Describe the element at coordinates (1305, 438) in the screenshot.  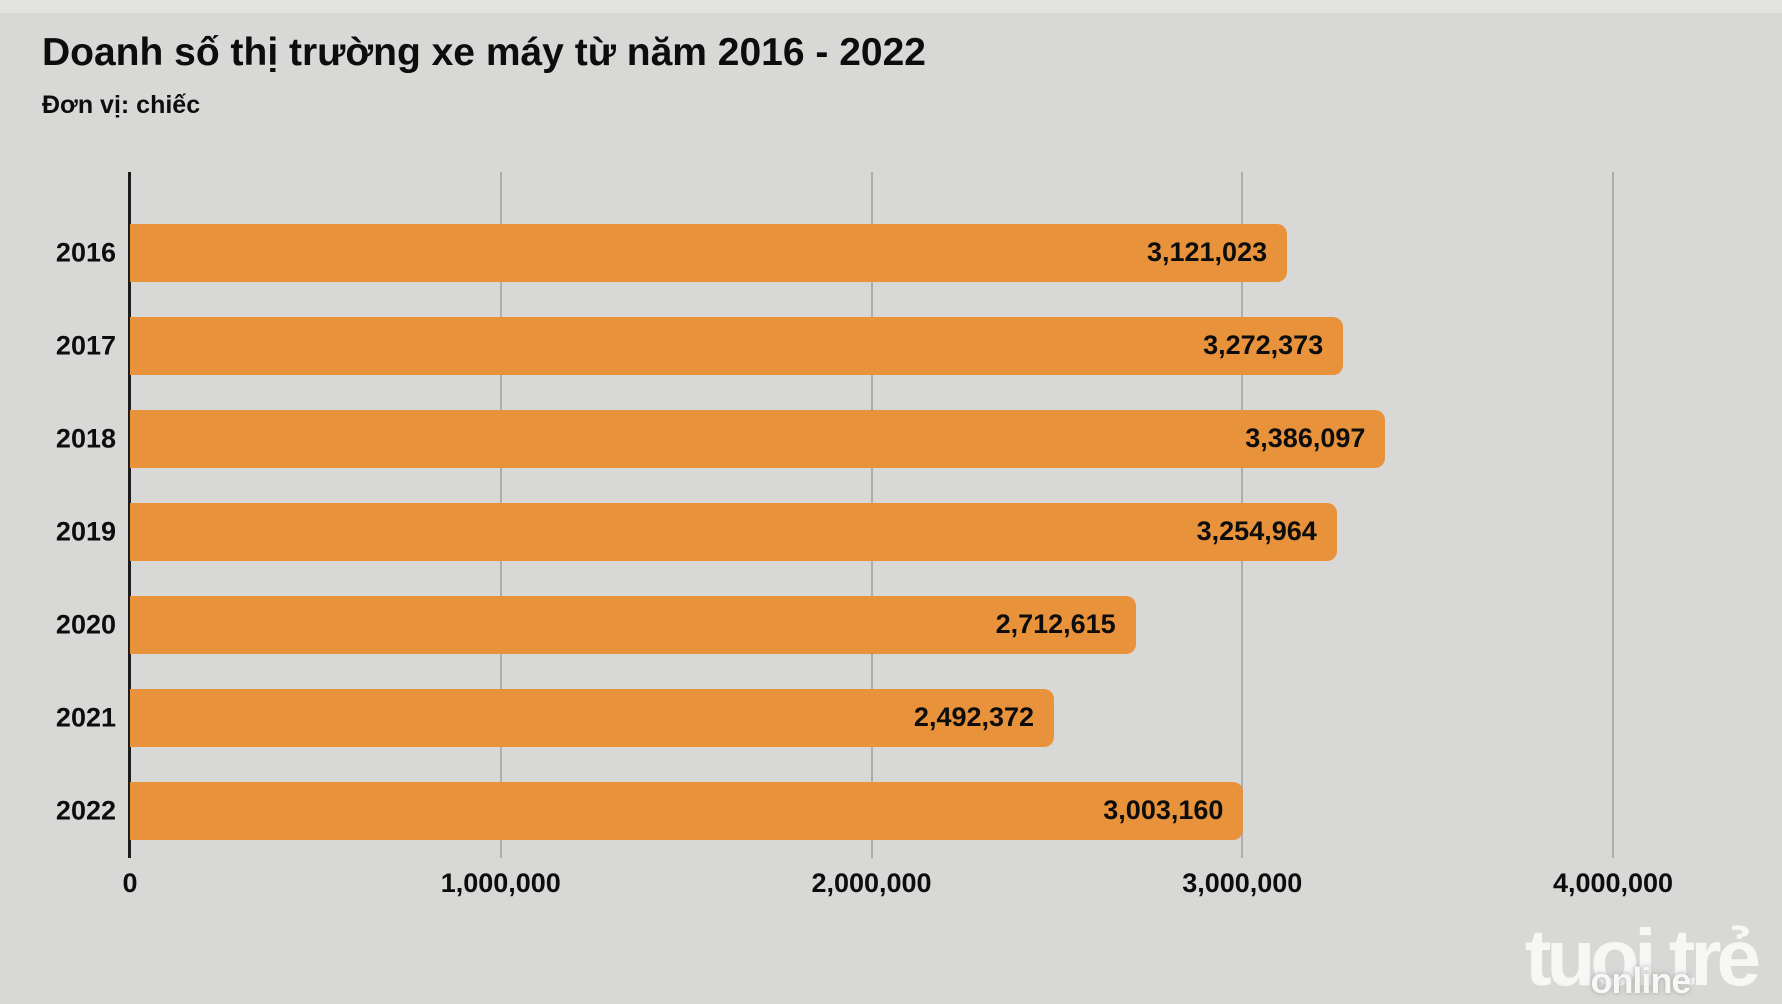
I see `bar-value-2018: 3,386,097` at that location.